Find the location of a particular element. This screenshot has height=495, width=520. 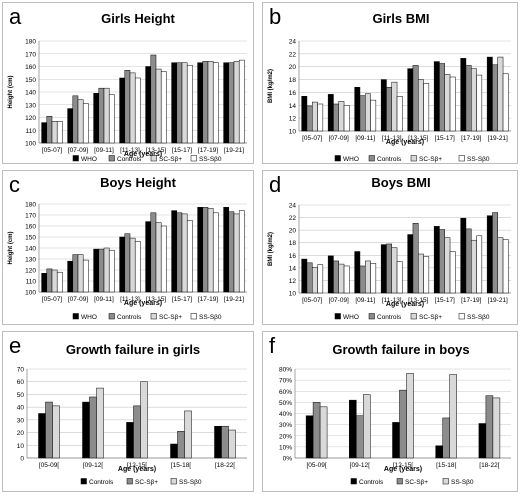

chart-title: Boys Height is located at coordinates (138, 182).